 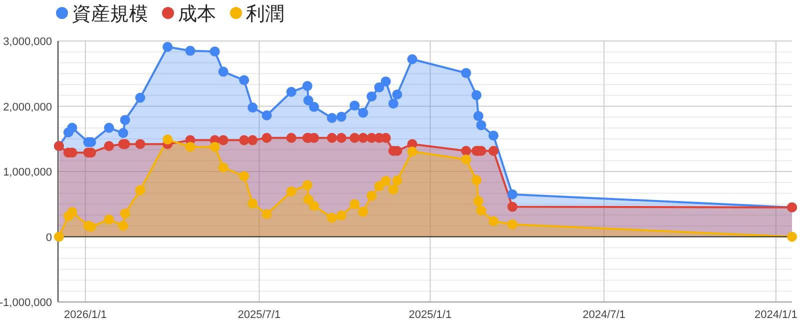 What do you see at coordinates (110, 14) in the screenshot?
I see `legend-label: 資産規模` at bounding box center [110, 14].